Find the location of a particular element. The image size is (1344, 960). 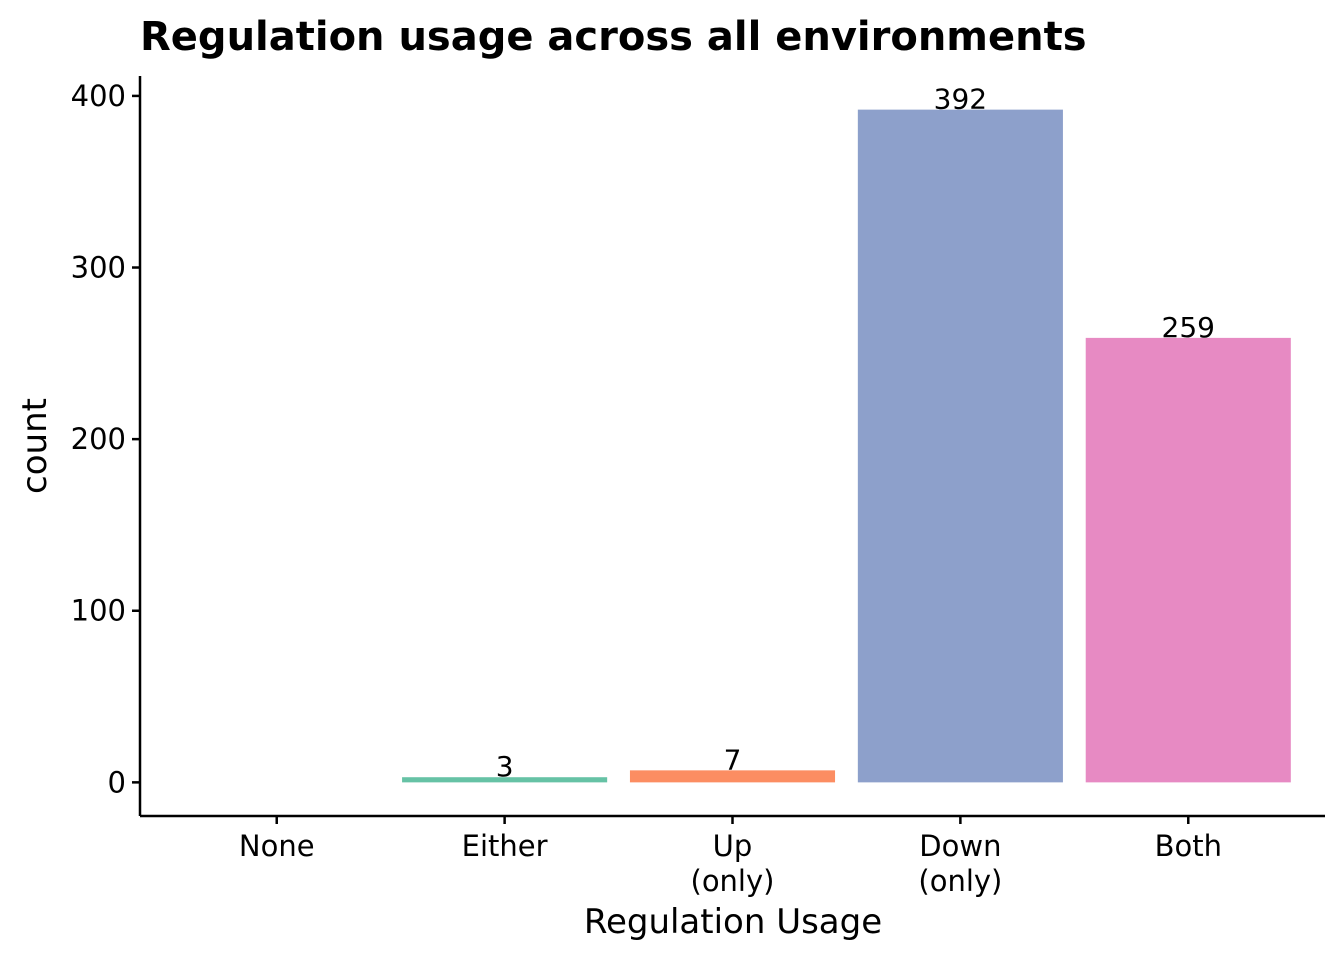

x-tick-label-none: None is located at coordinates (277, 846).